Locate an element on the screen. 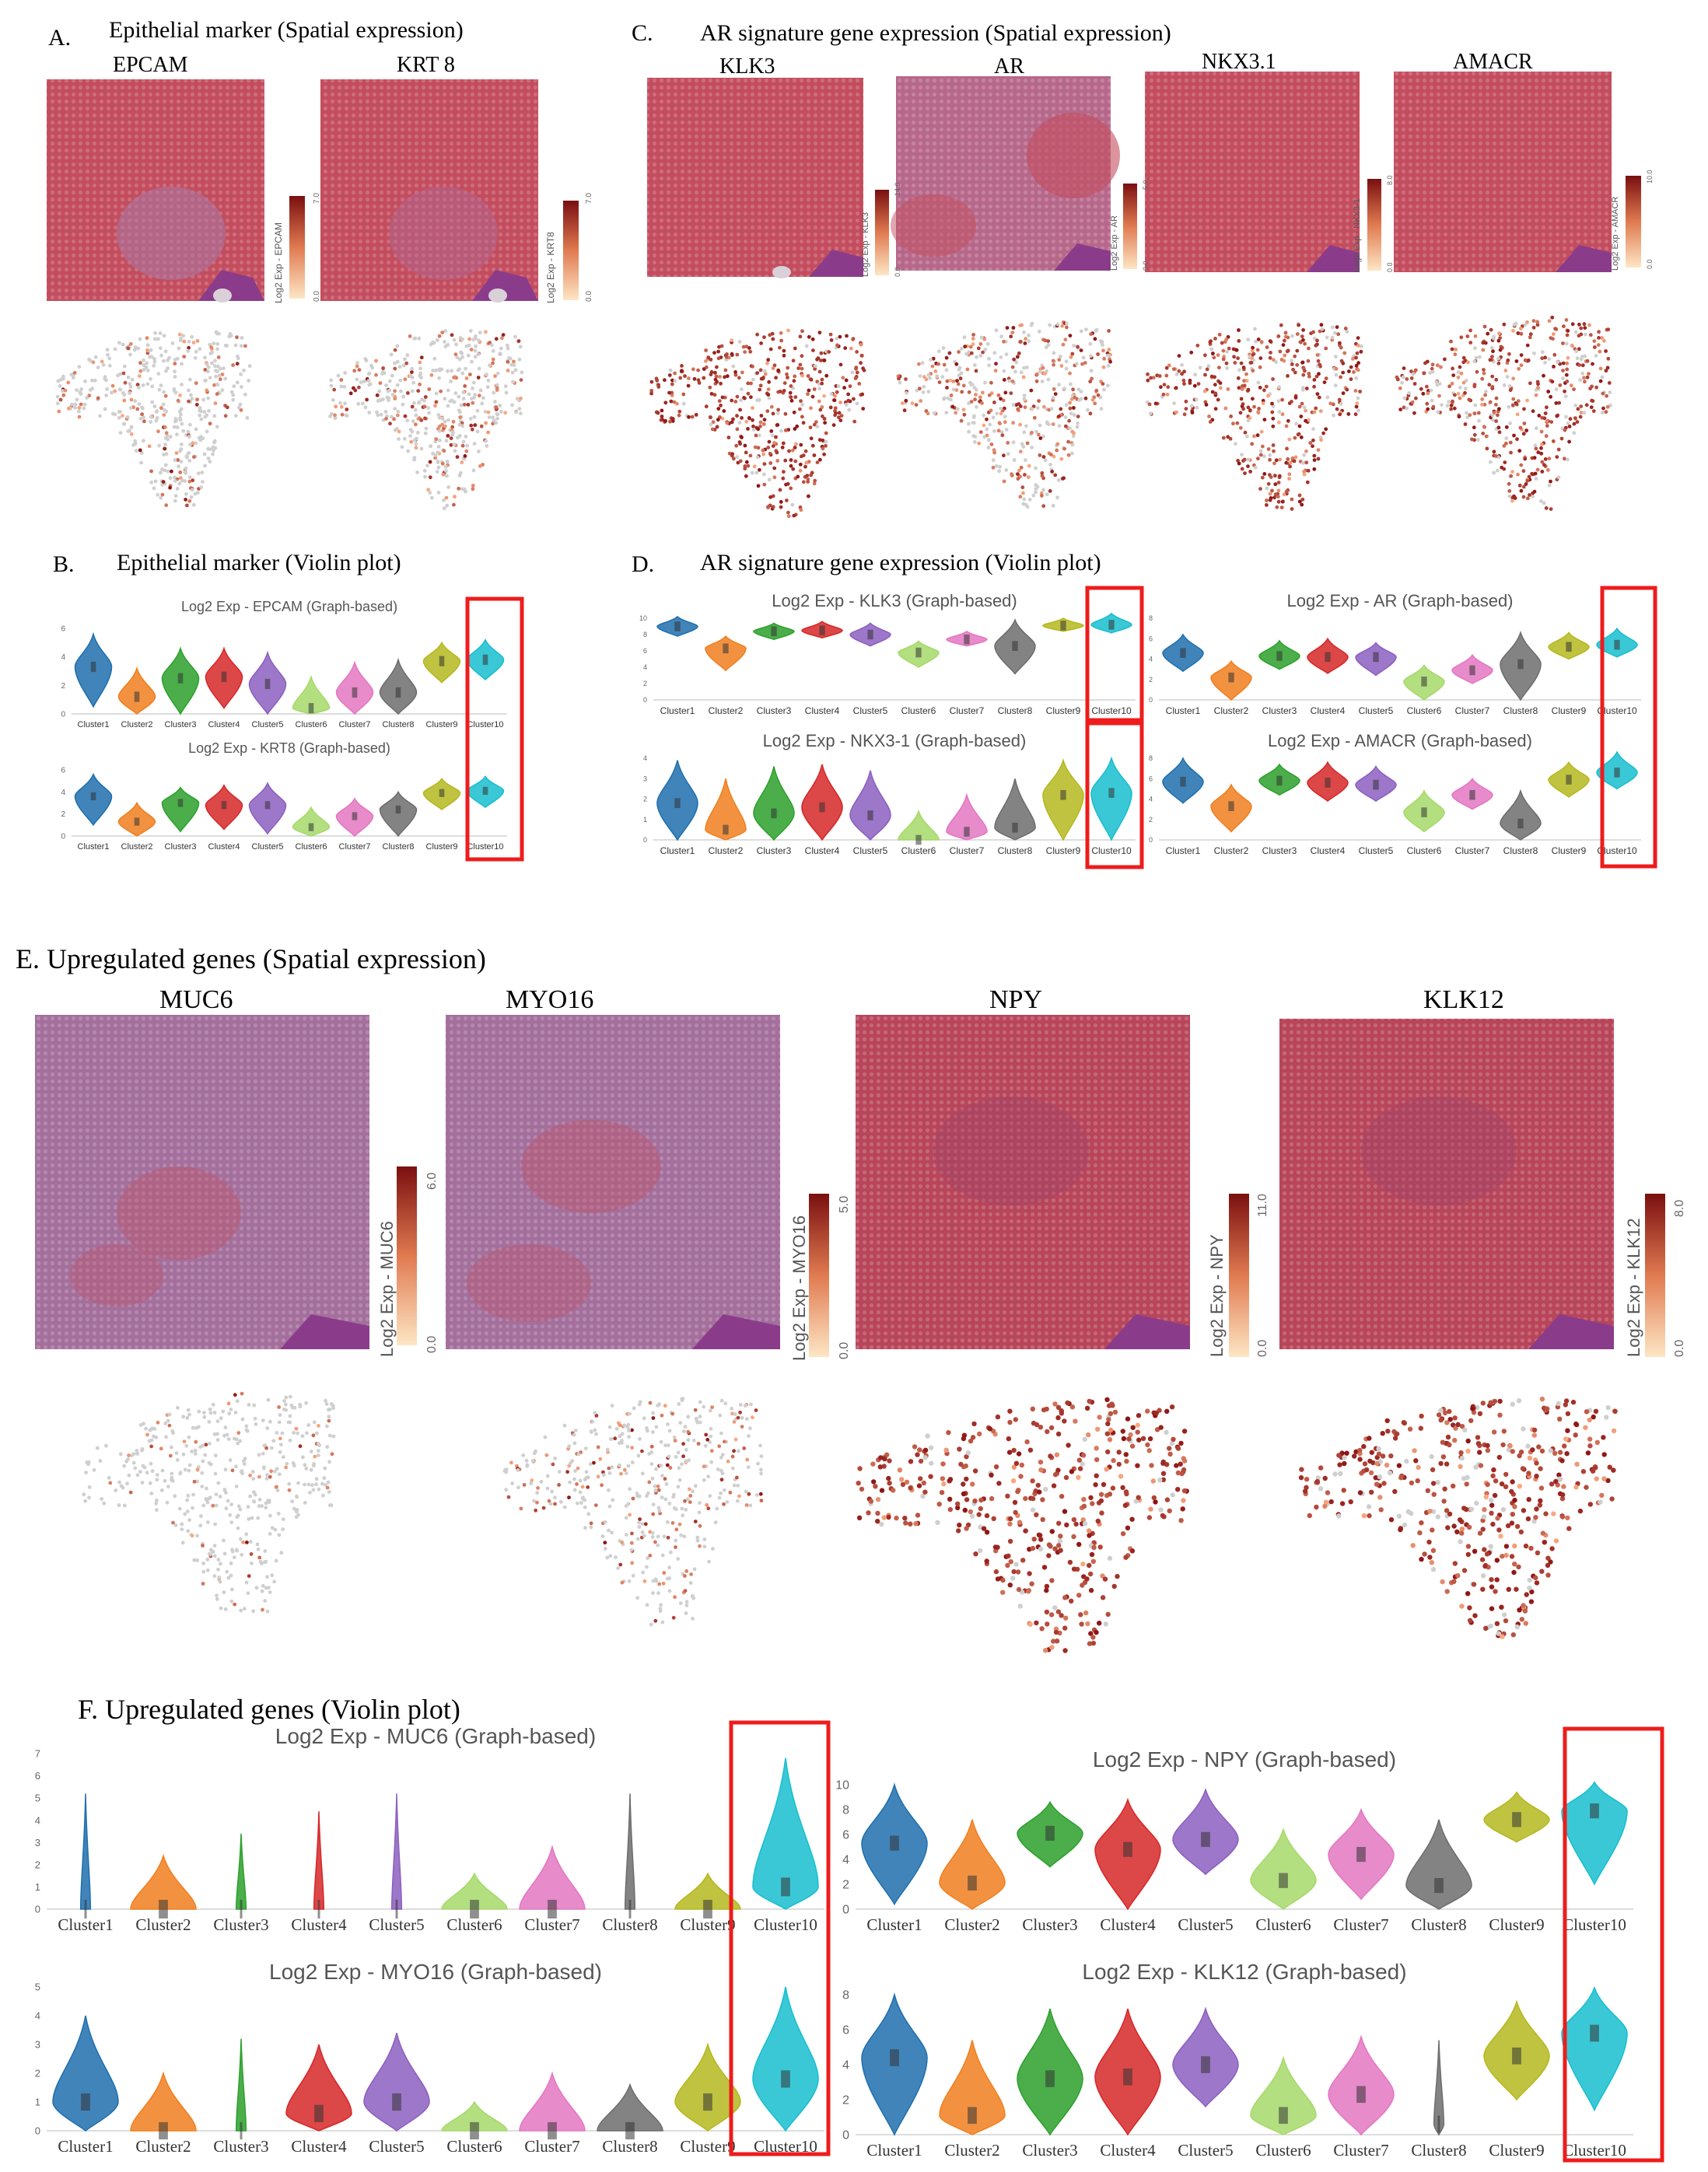 The height and width of the screenshot is (2172, 1708). violin-myo16-cluster3 is located at coordinates (241, 2085).